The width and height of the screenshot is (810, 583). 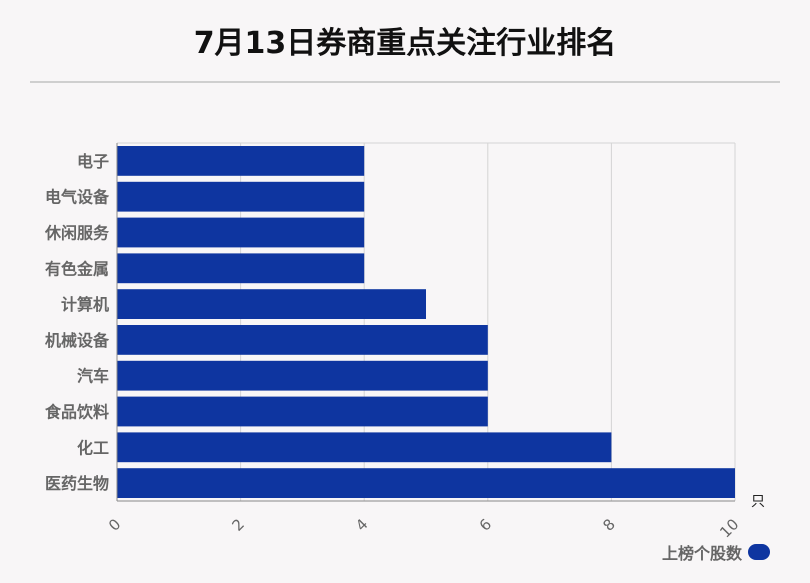 What do you see at coordinates (93, 376) in the screenshot?
I see `category-label: 汽车` at bounding box center [93, 376].